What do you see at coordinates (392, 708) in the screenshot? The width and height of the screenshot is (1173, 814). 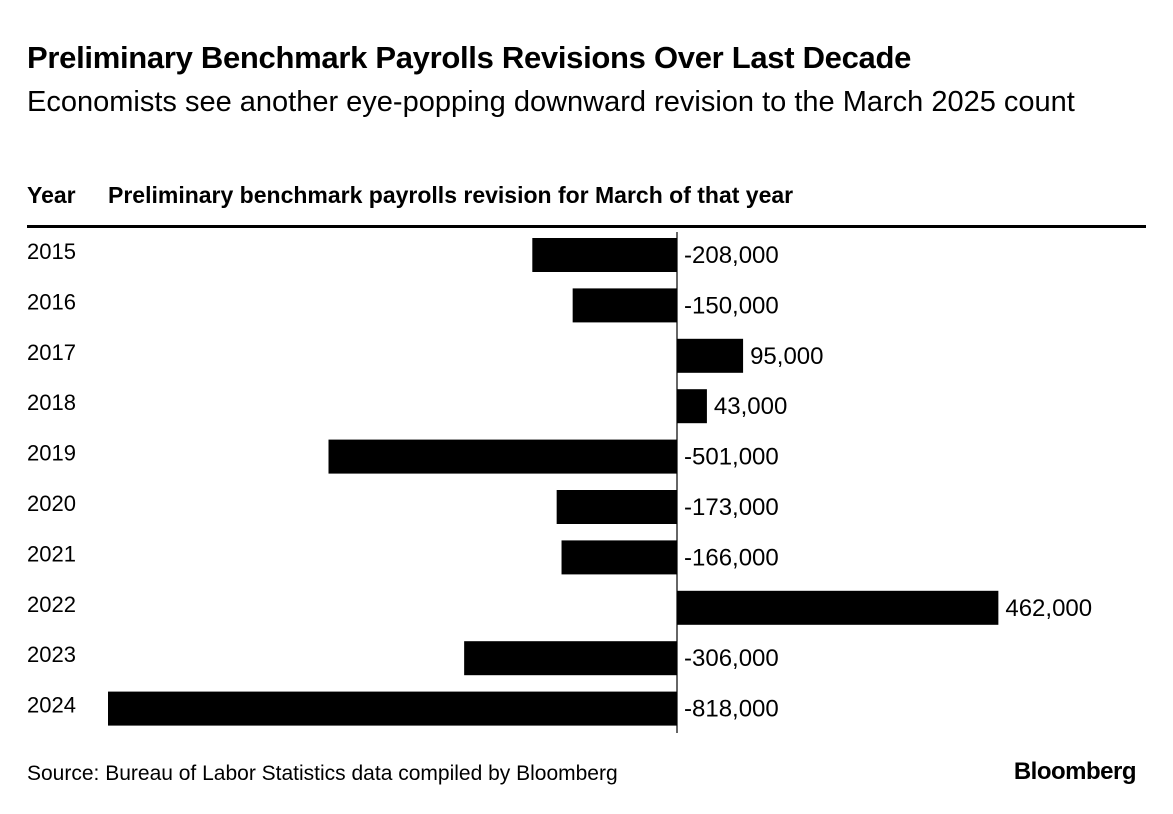 I see `bar-2024` at bounding box center [392, 708].